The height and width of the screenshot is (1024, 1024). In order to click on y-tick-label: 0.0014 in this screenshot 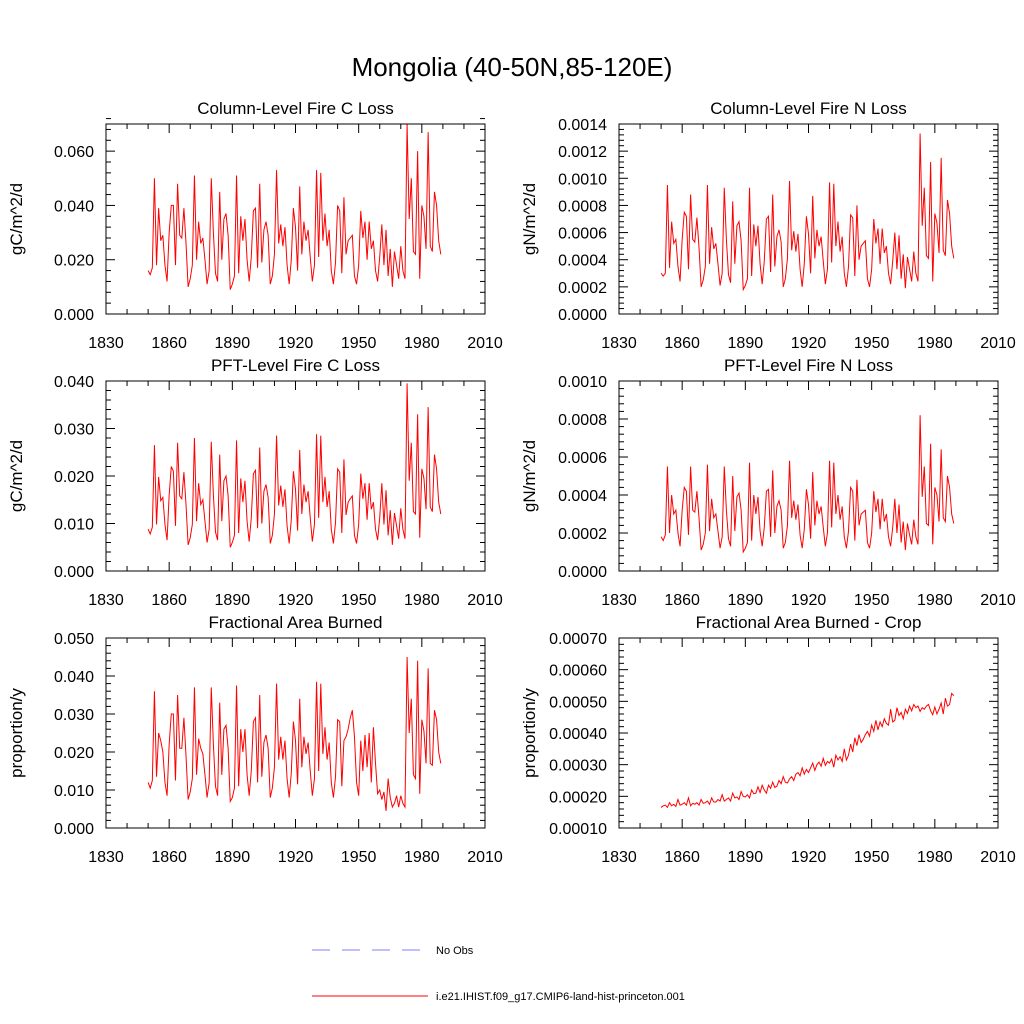, I will do `click(582, 125)`.